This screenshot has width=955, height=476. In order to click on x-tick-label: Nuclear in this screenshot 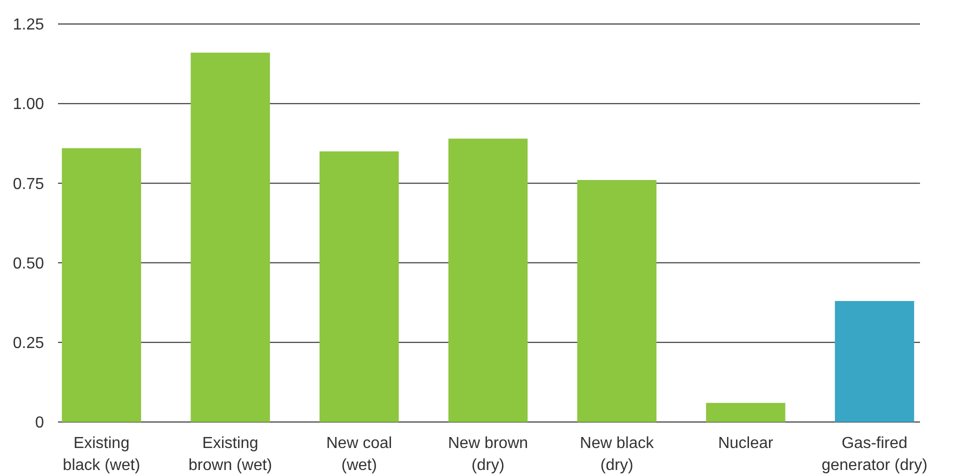, I will do `click(746, 443)`.